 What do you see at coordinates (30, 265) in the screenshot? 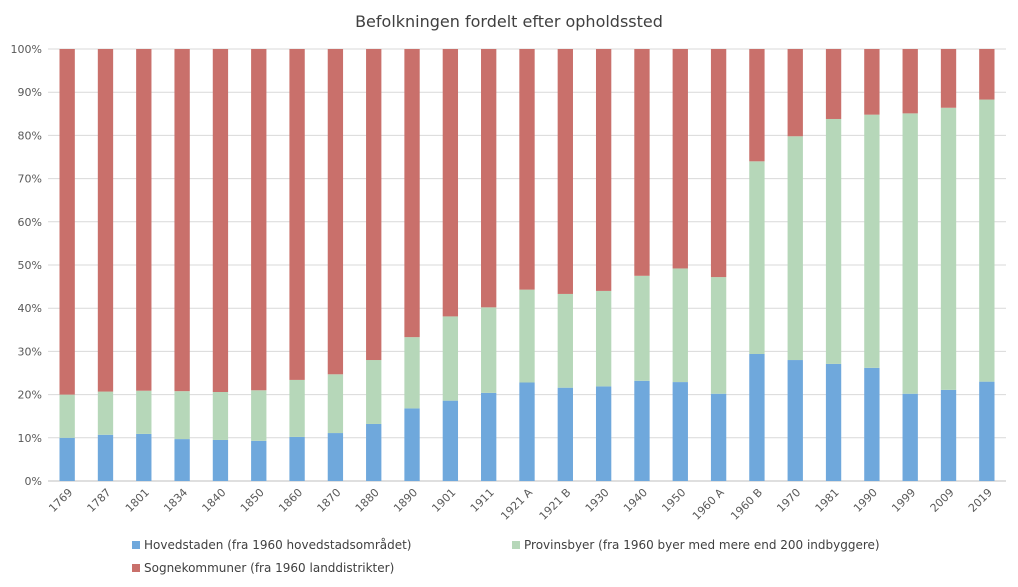
I see `y-tick-label: 50%` at bounding box center [30, 265].